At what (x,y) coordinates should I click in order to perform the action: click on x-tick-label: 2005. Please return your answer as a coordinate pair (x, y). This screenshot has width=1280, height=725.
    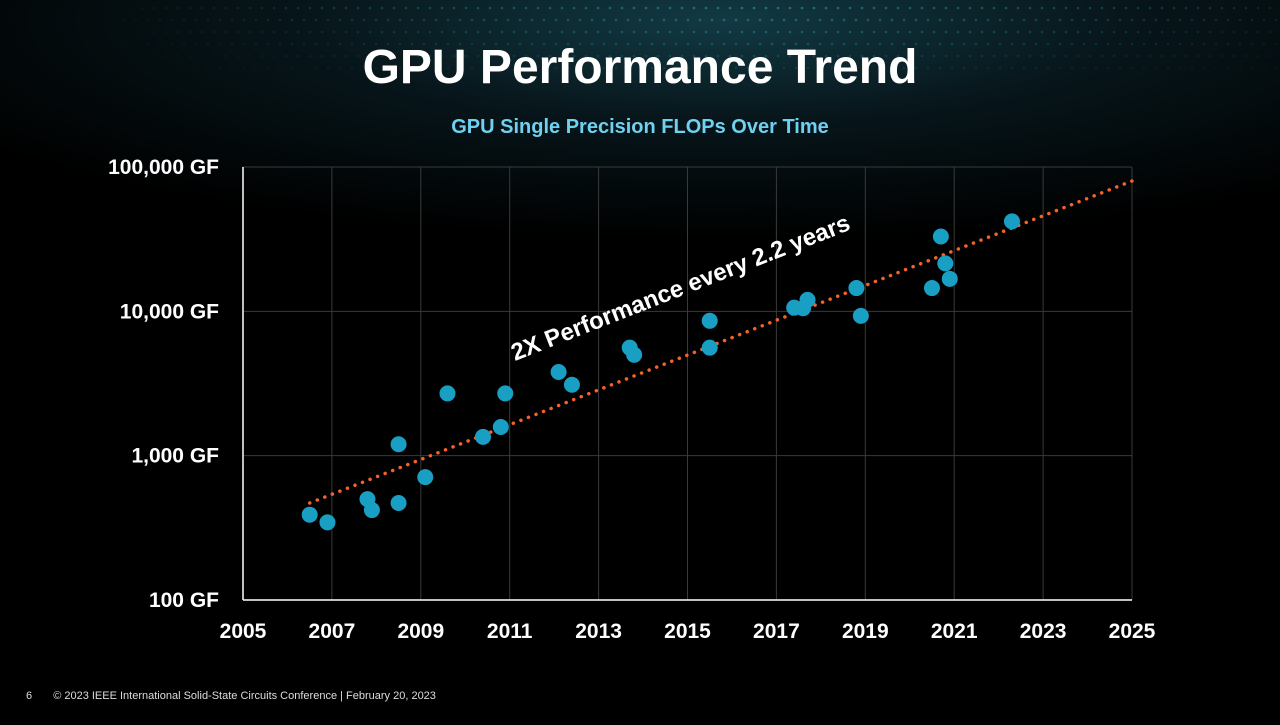
    Looking at the image, I should click on (243, 631).